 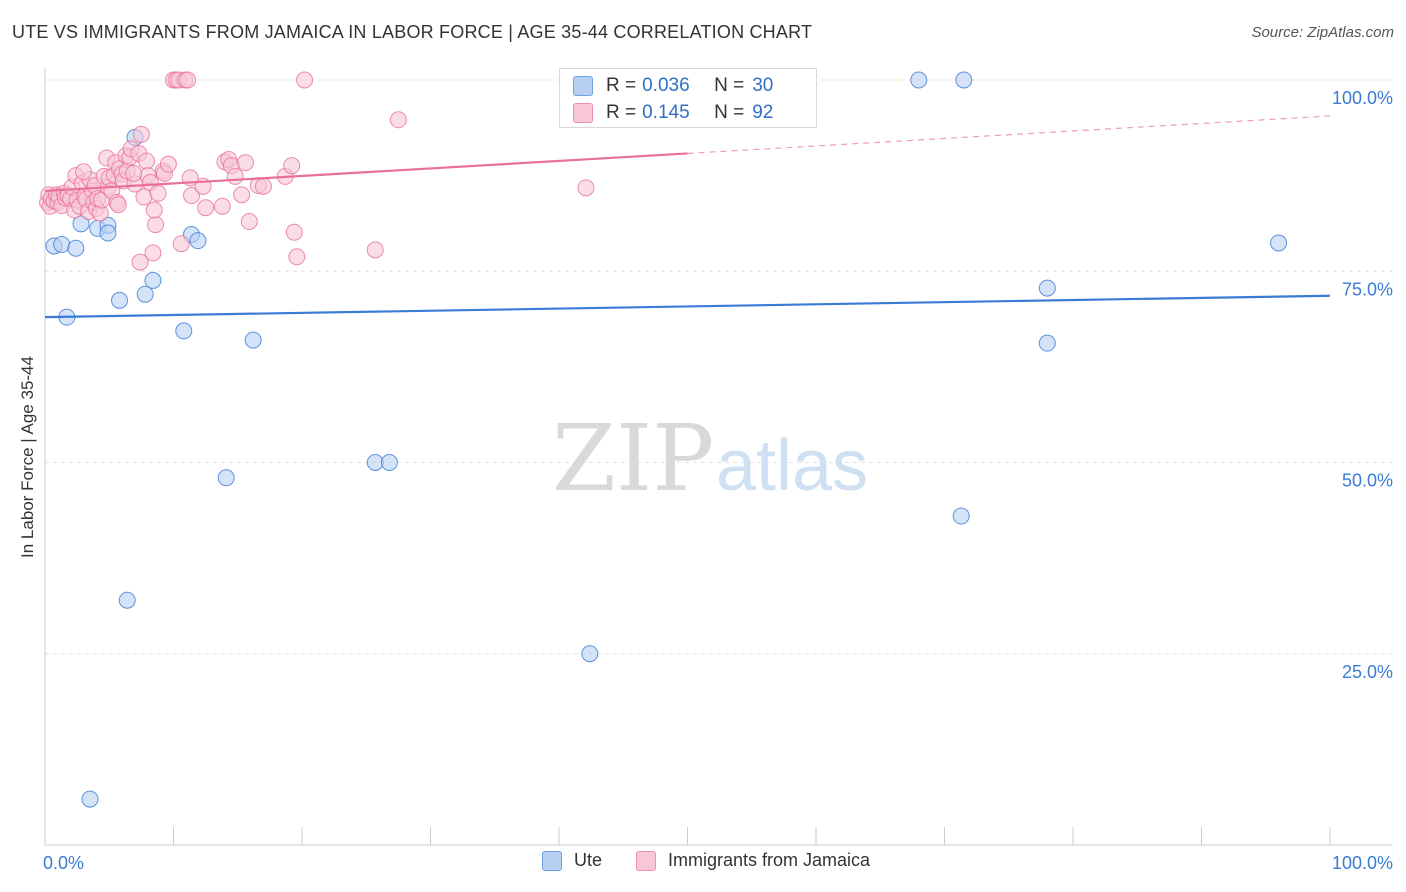 What do you see at coordinates (572, 860) in the screenshot?
I see `legend-item-ute: Ute` at bounding box center [572, 860].